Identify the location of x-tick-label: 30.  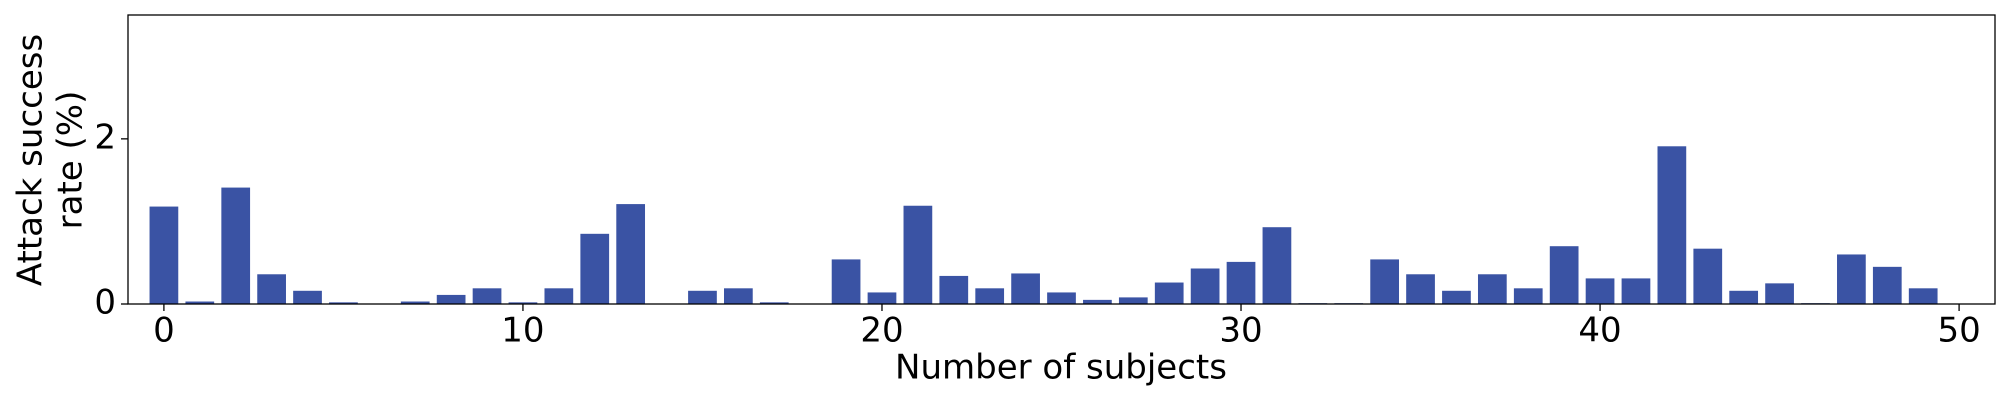
(1240, 331).